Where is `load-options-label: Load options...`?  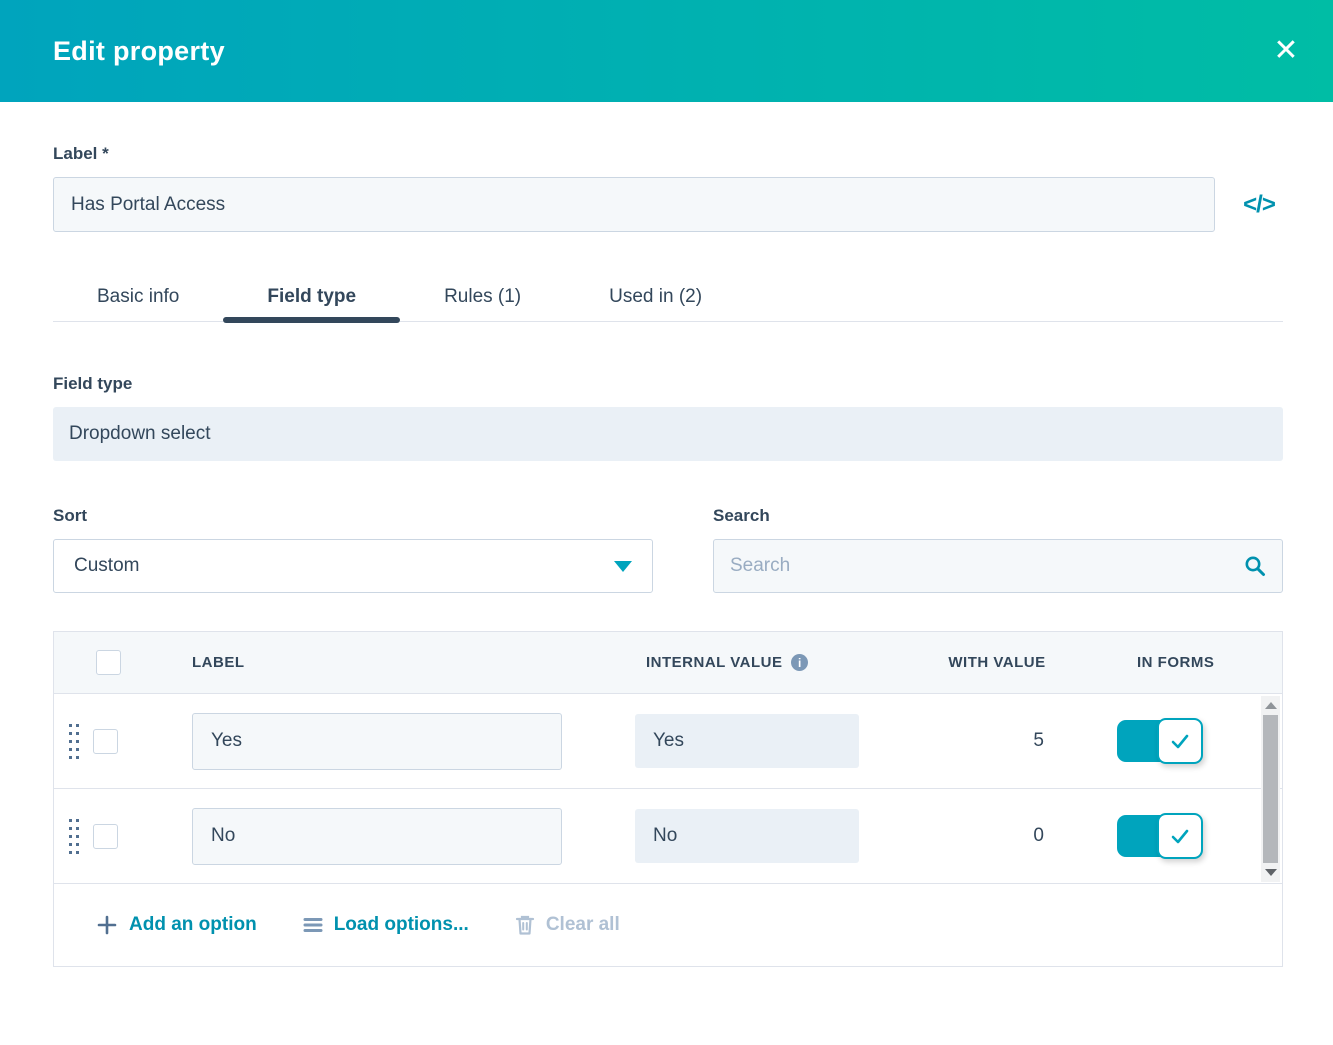
load-options-label: Load options... is located at coordinates (401, 924).